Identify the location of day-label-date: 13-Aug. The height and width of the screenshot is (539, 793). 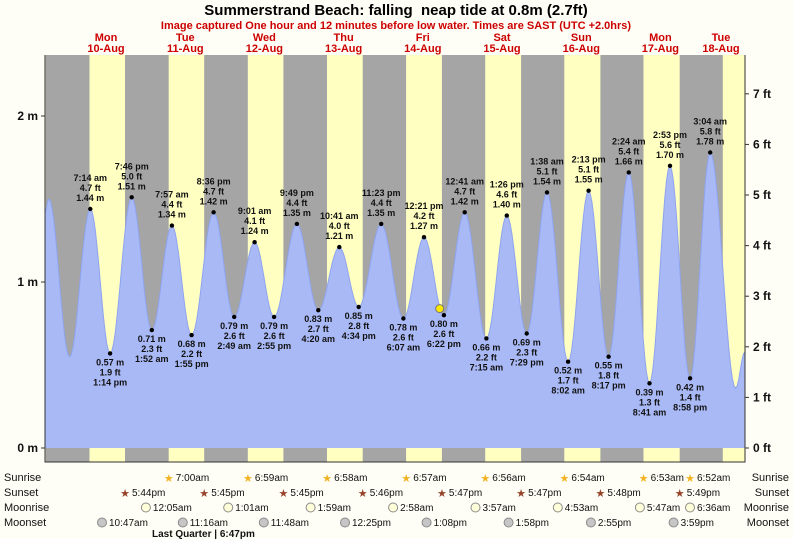
(343, 49).